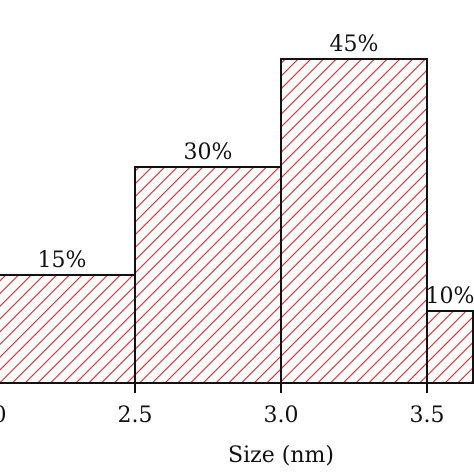 This screenshot has height=474, width=474. Describe the element at coordinates (62, 260) in the screenshot. I see `bar-value-label: 15%` at that location.